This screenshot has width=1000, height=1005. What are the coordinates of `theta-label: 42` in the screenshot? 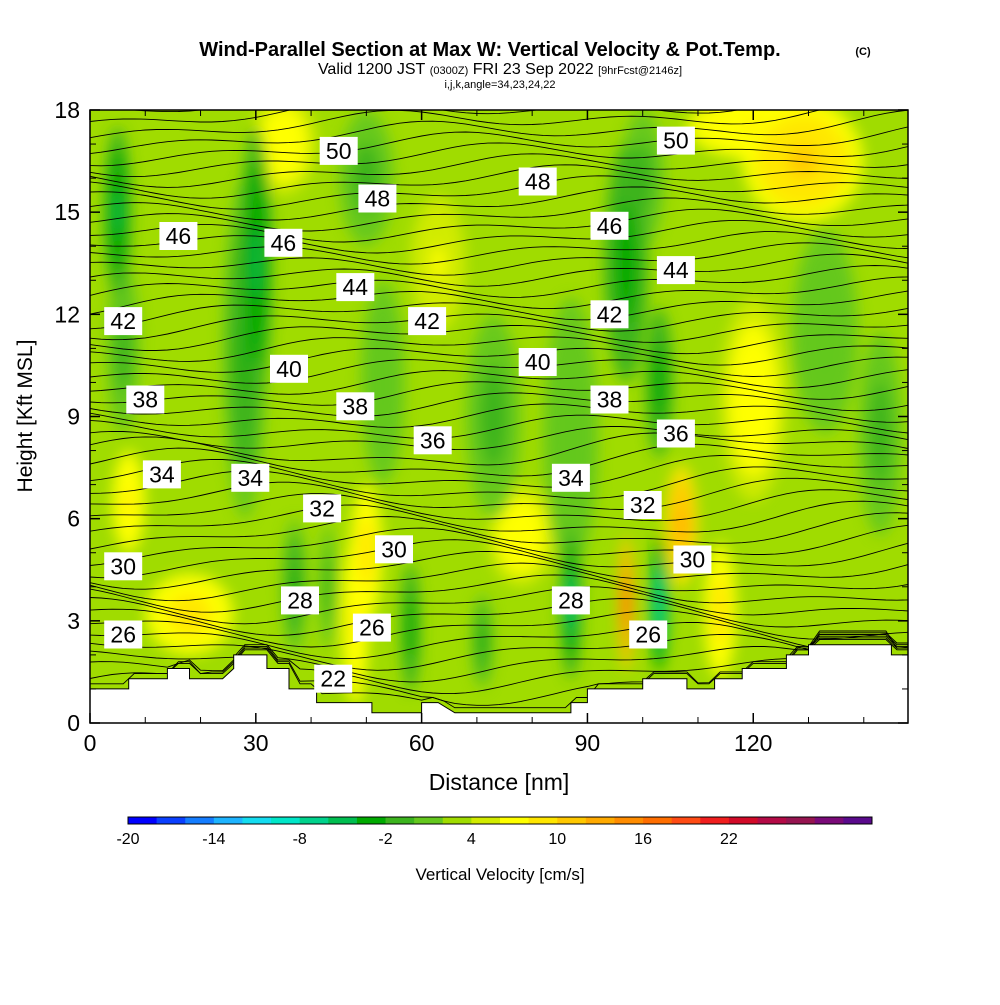 It's located at (609, 314).